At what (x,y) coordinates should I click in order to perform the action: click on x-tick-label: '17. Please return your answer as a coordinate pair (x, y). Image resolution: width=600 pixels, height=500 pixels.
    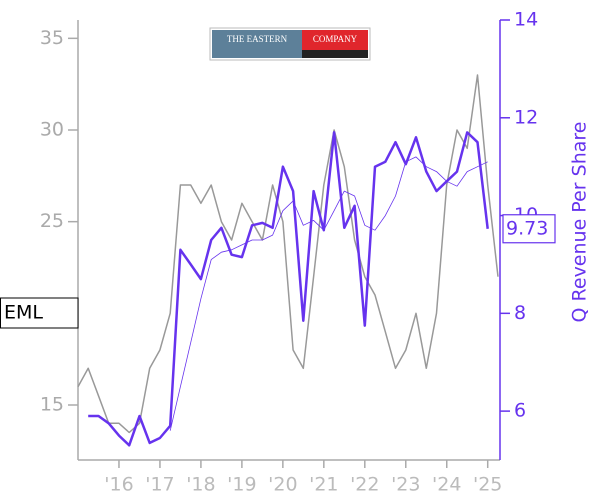
    Looking at the image, I should click on (159, 485).